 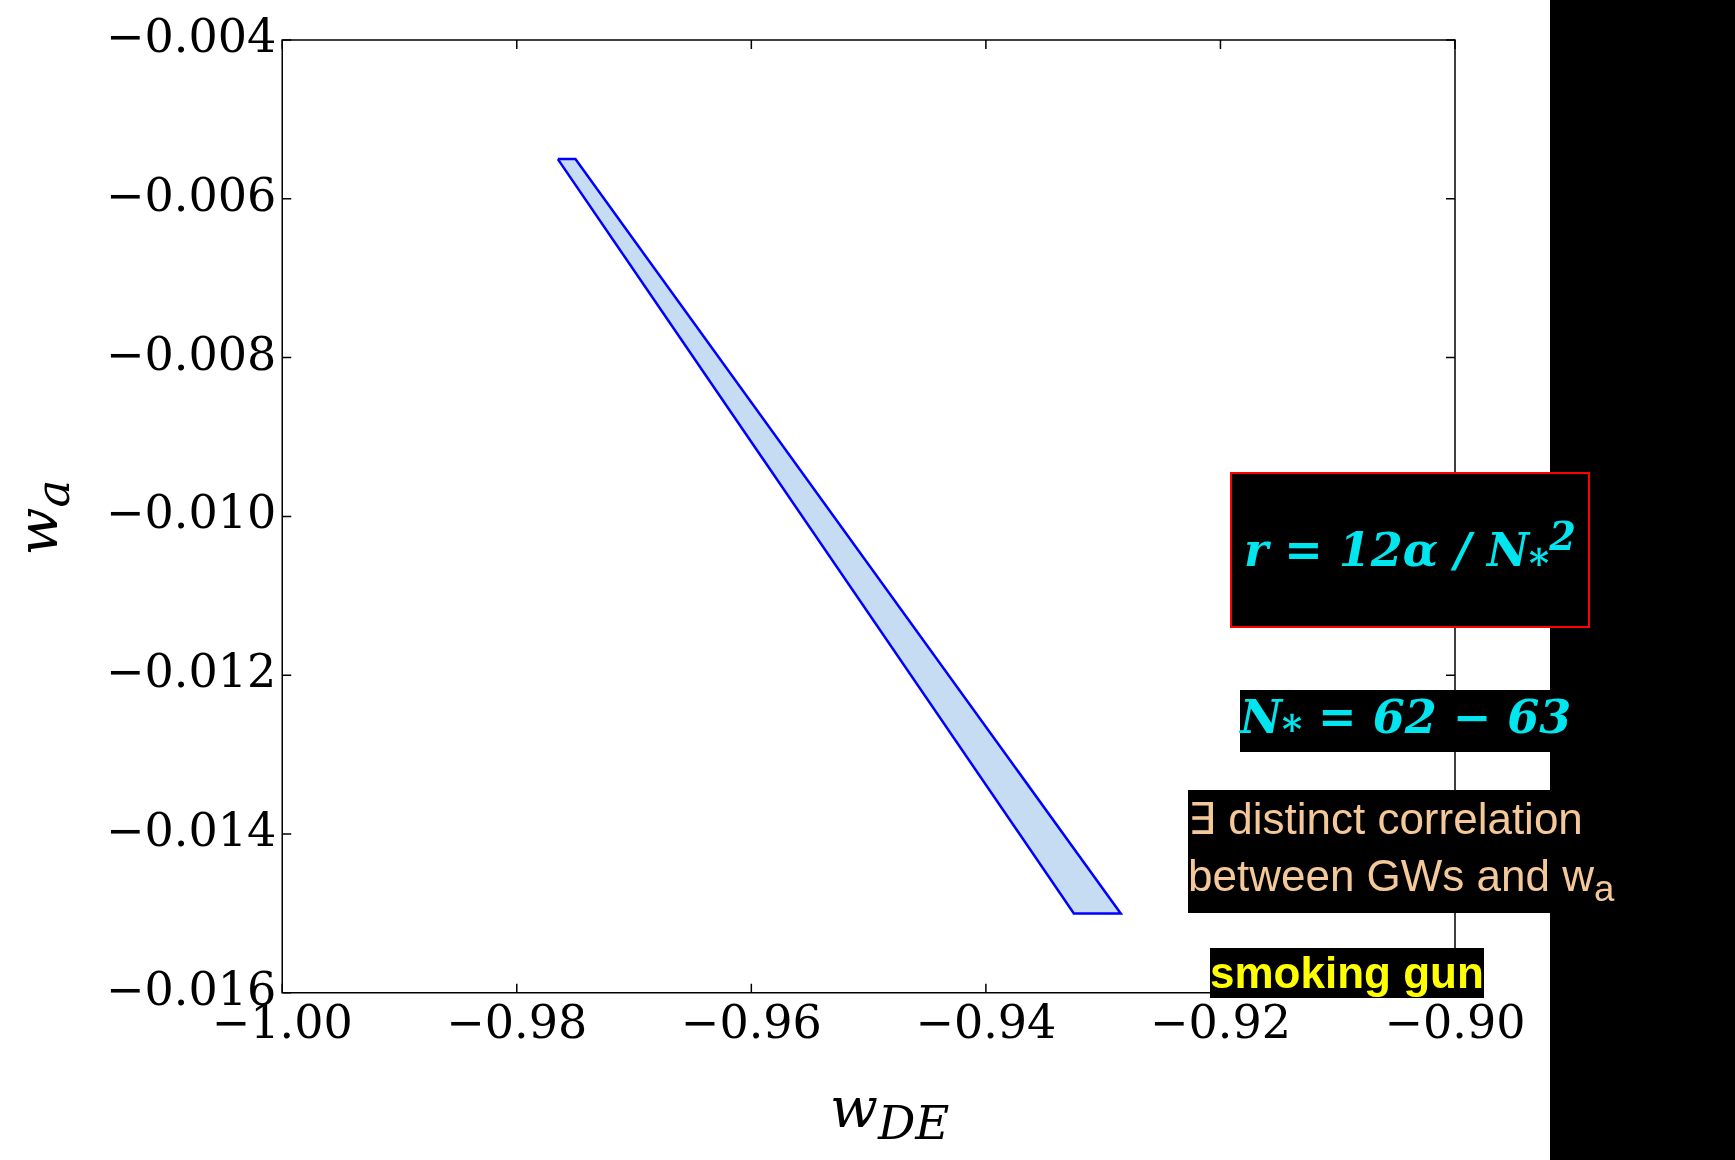 What do you see at coordinates (191, 353) in the screenshot?
I see `y-tick-label: −0.008` at bounding box center [191, 353].